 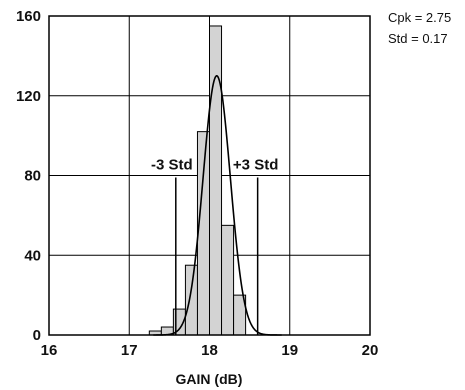 What do you see at coordinates (49, 350) in the screenshot?
I see `x-tick-label: 16` at bounding box center [49, 350].